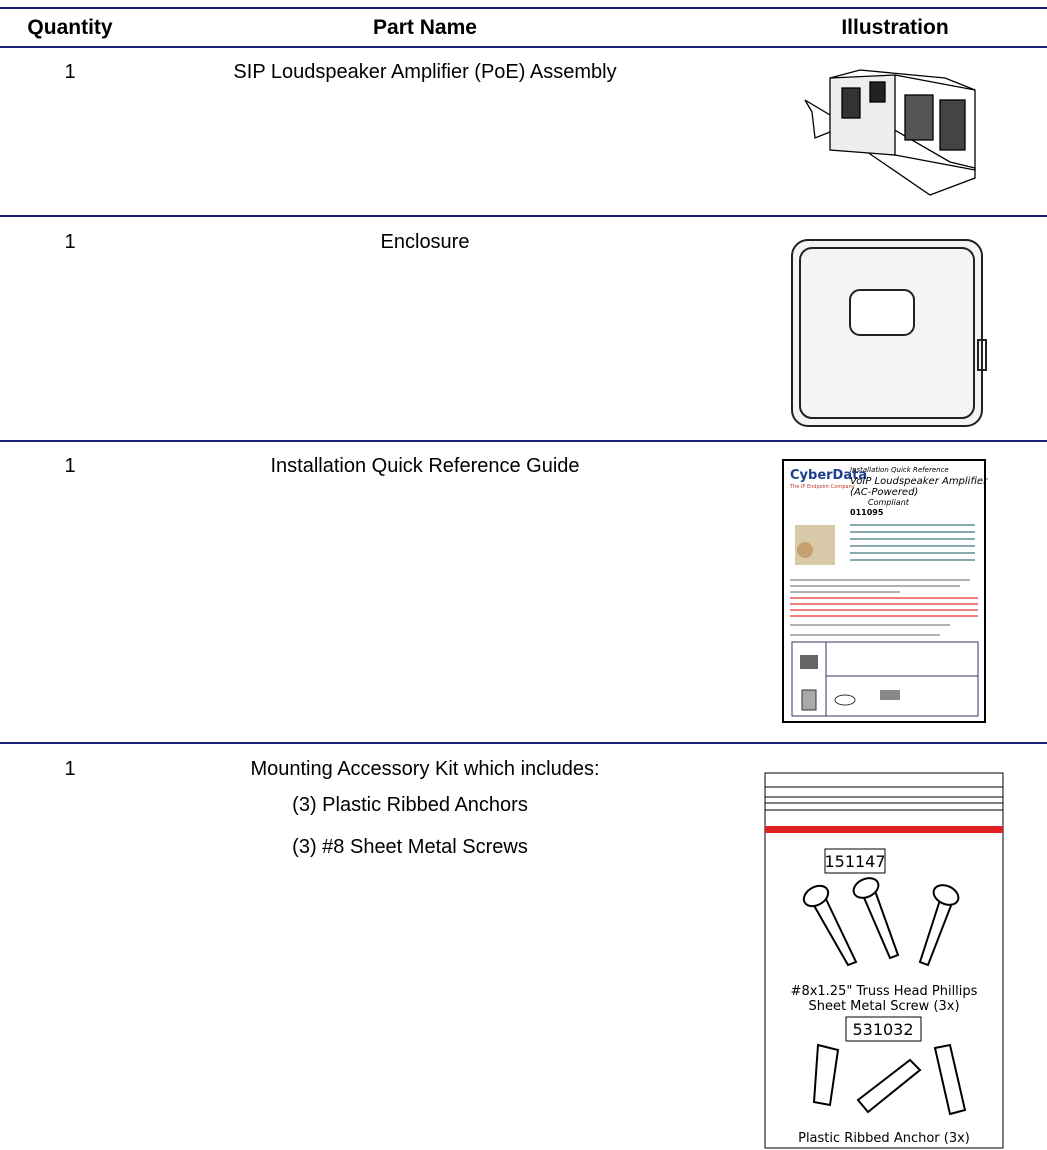 The image size is (1047, 1150). I want to click on anchor-label: Plastic Ribbed Anchor (3x), so click(884, 1138).